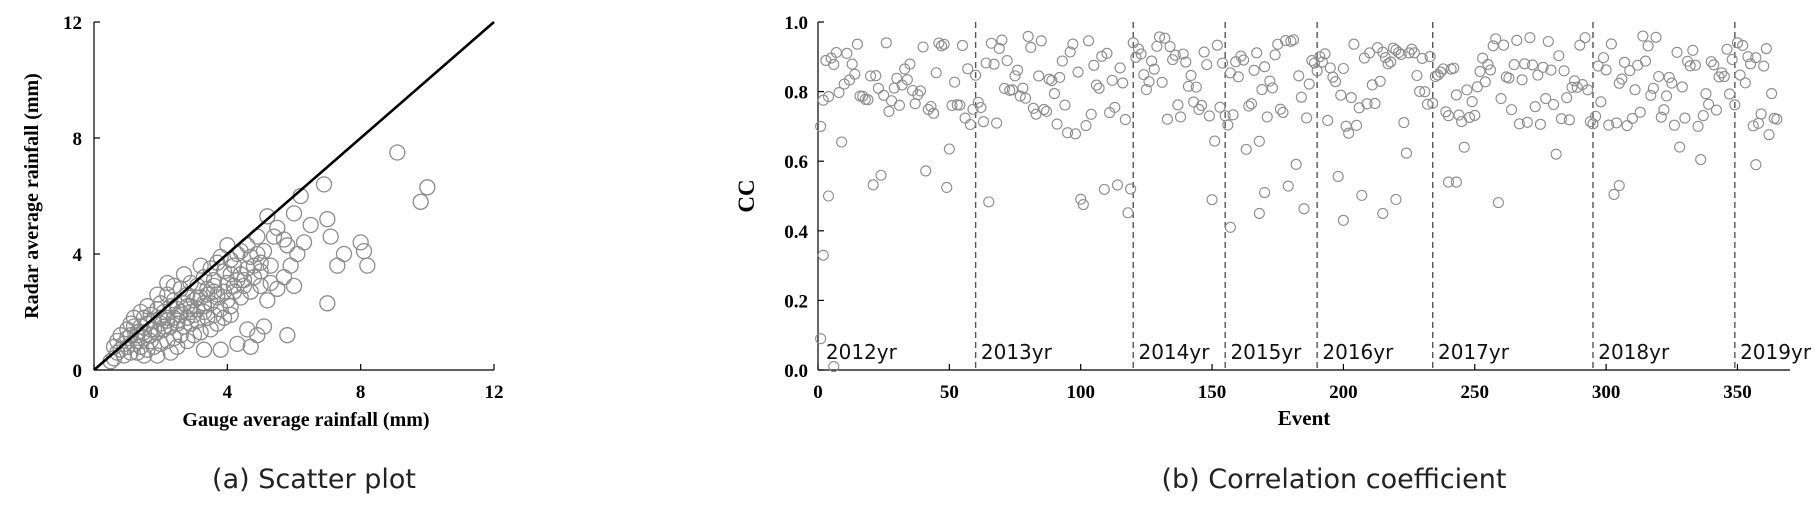  Describe the element at coordinates (746, 195) in the screenshot. I see `y-axis-label: CC` at that location.